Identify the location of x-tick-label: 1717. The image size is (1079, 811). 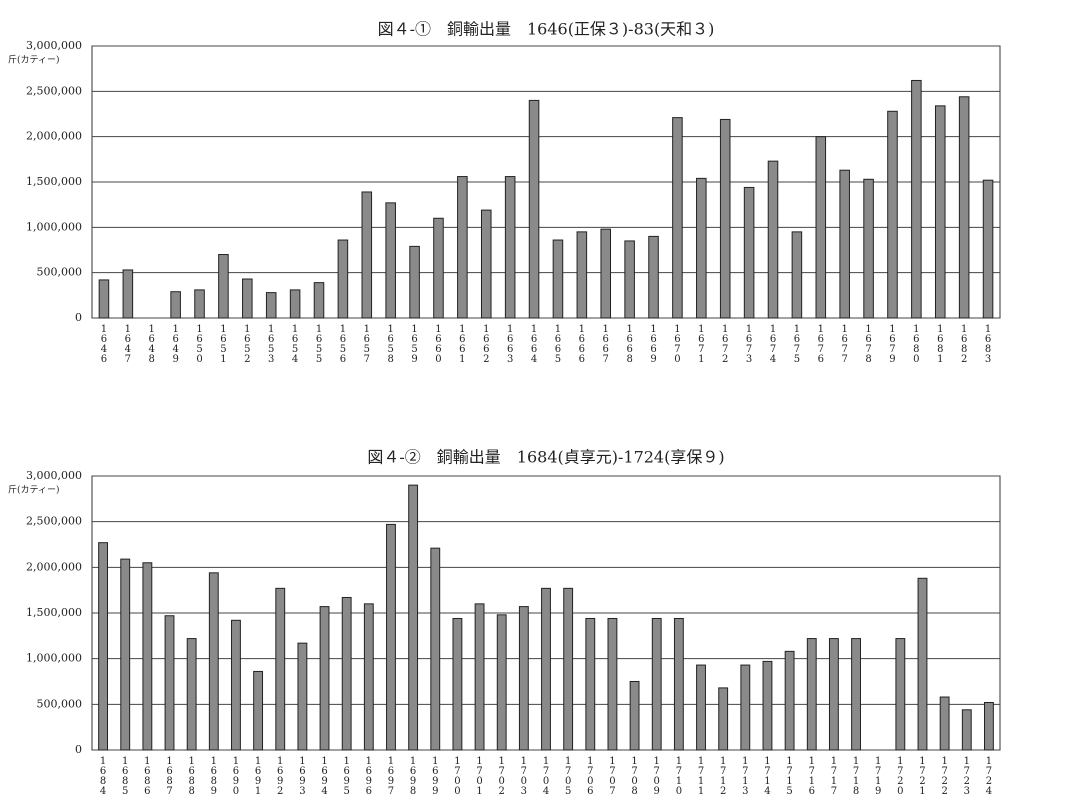
(833, 776).